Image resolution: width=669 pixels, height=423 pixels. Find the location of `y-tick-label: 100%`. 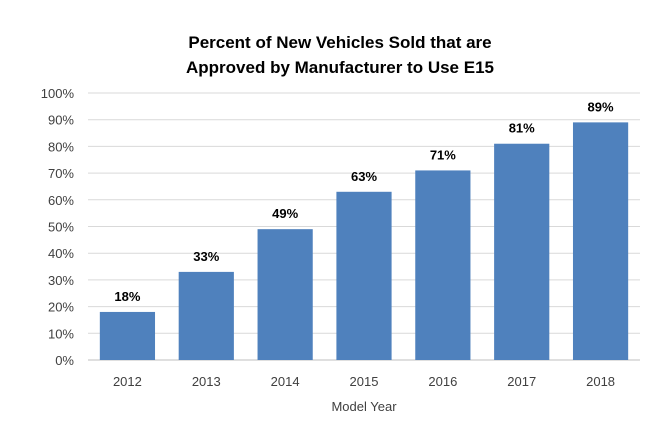

y-tick-label: 100% is located at coordinates (58, 93).